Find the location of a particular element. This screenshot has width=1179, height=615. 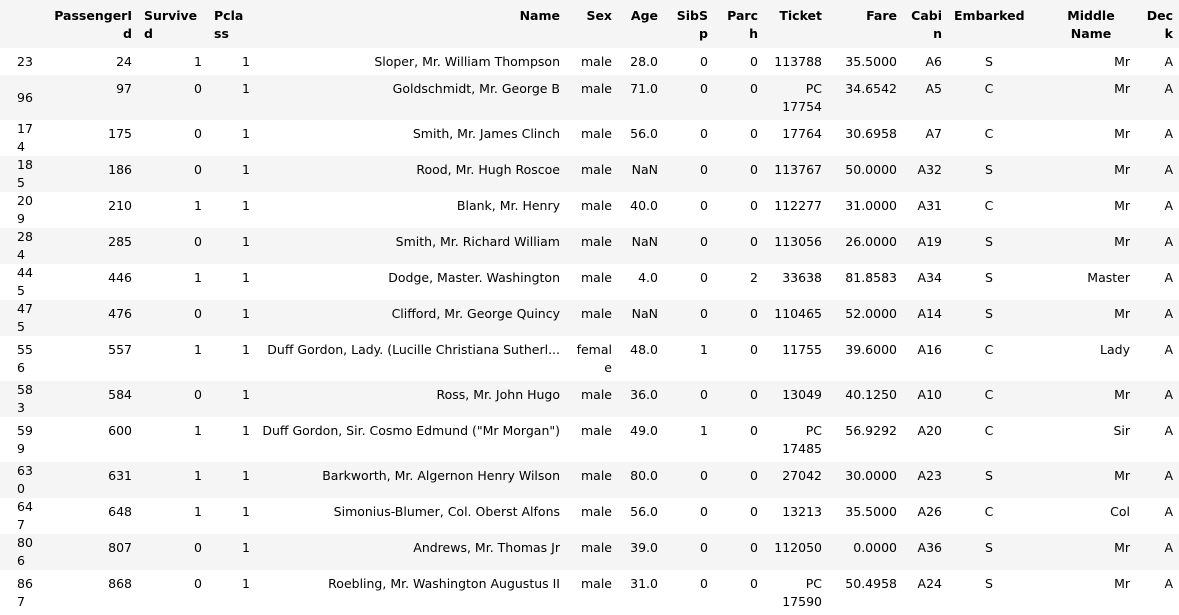

cell-ticket: 110465 is located at coordinates (798, 313).